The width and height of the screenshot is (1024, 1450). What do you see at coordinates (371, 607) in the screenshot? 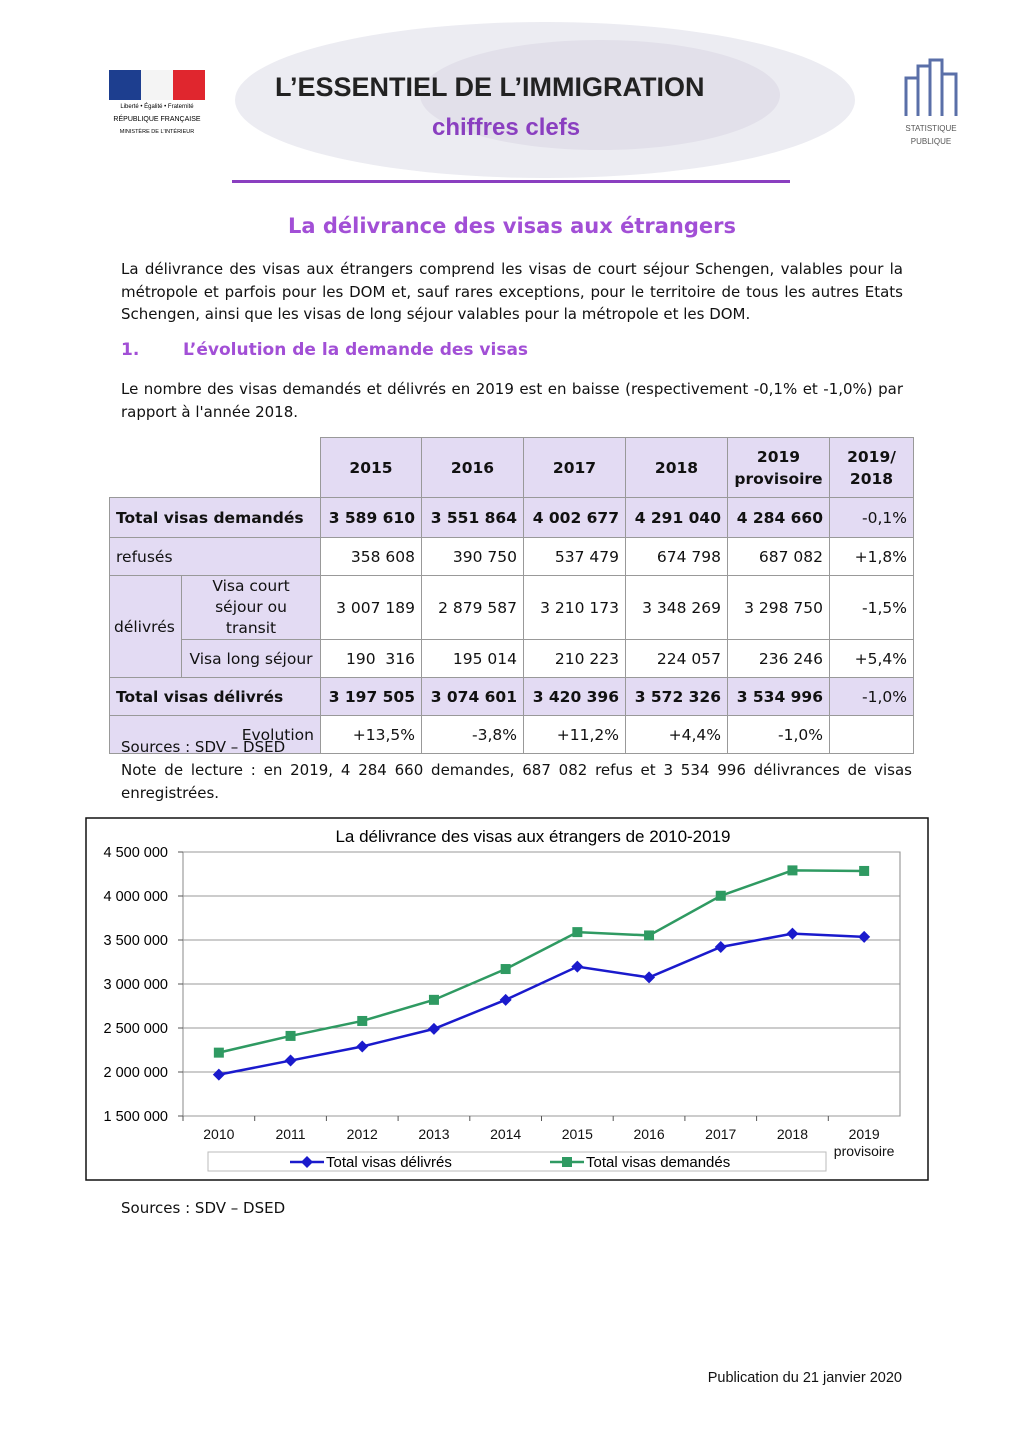
I see `cell: 3 007 189` at bounding box center [371, 607].